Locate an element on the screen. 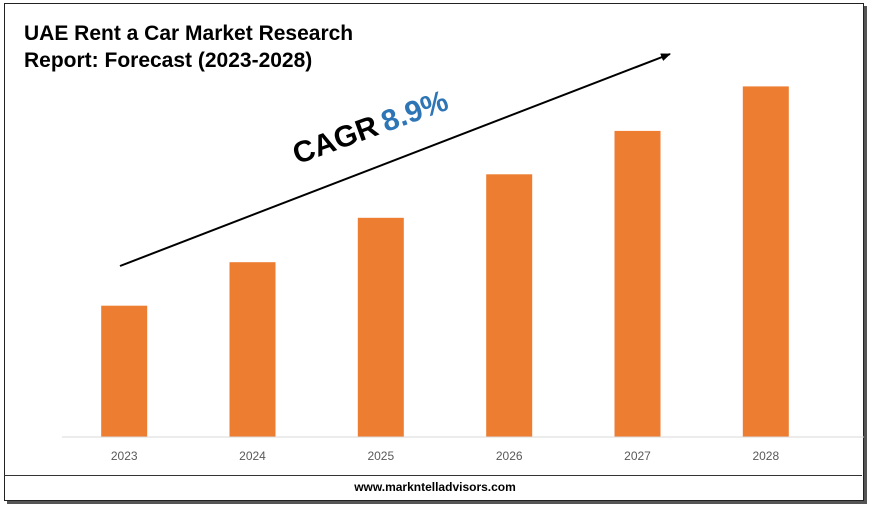 The width and height of the screenshot is (870, 506). bar-2027 is located at coordinates (637, 283).